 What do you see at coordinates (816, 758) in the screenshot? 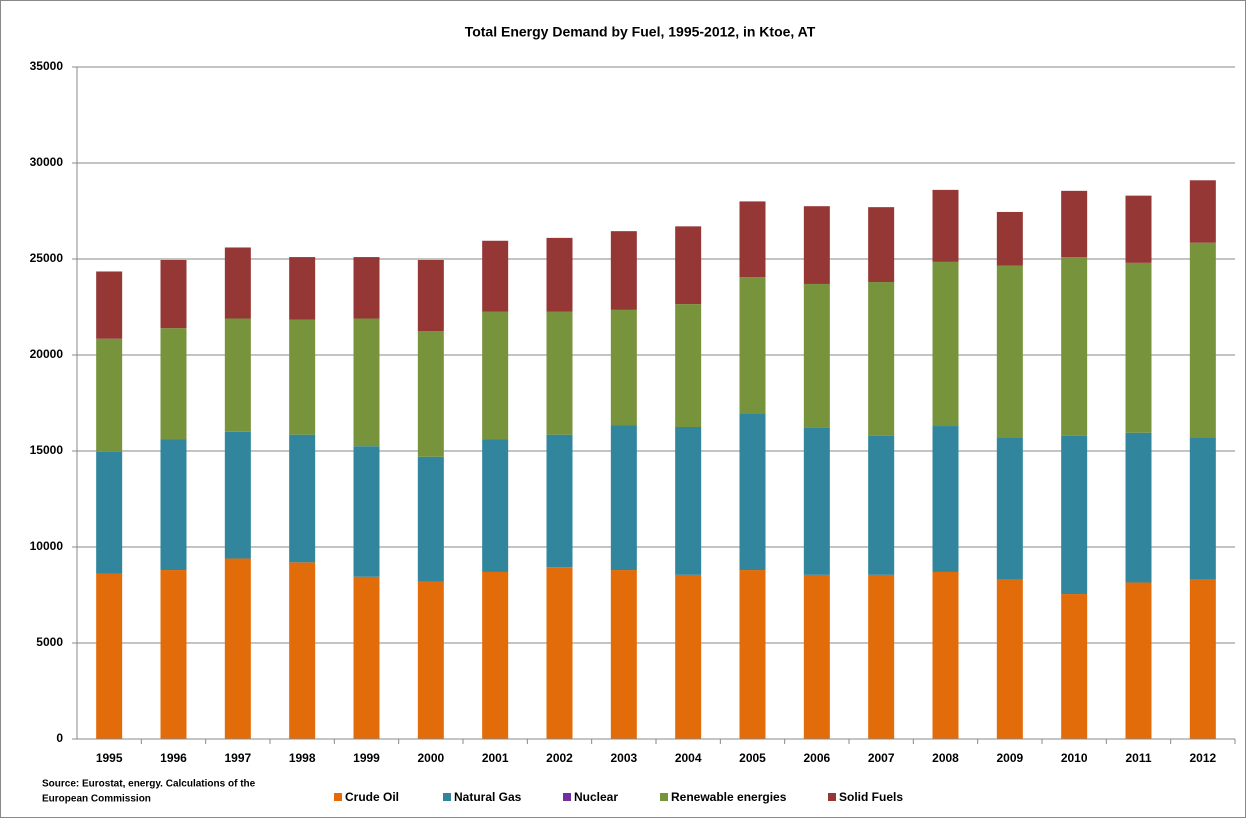
I see `x-tick-label: 2006` at bounding box center [816, 758].